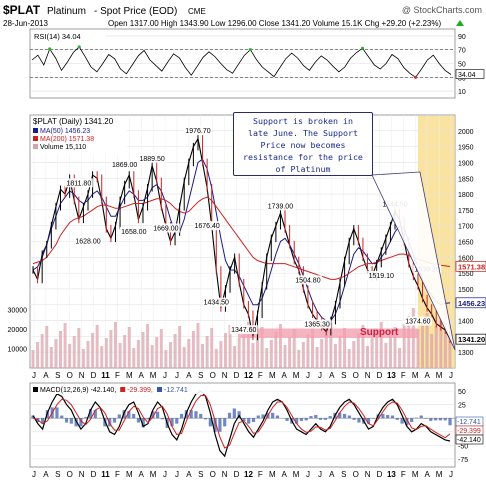  I want to click on rsi-legend-bg, so click(69, 36).